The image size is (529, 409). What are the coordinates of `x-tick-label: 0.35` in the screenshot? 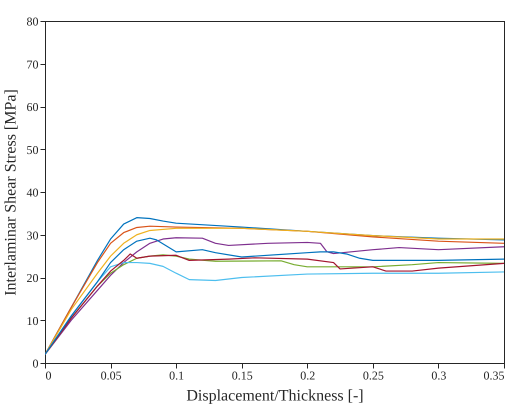 It's located at (494, 375).